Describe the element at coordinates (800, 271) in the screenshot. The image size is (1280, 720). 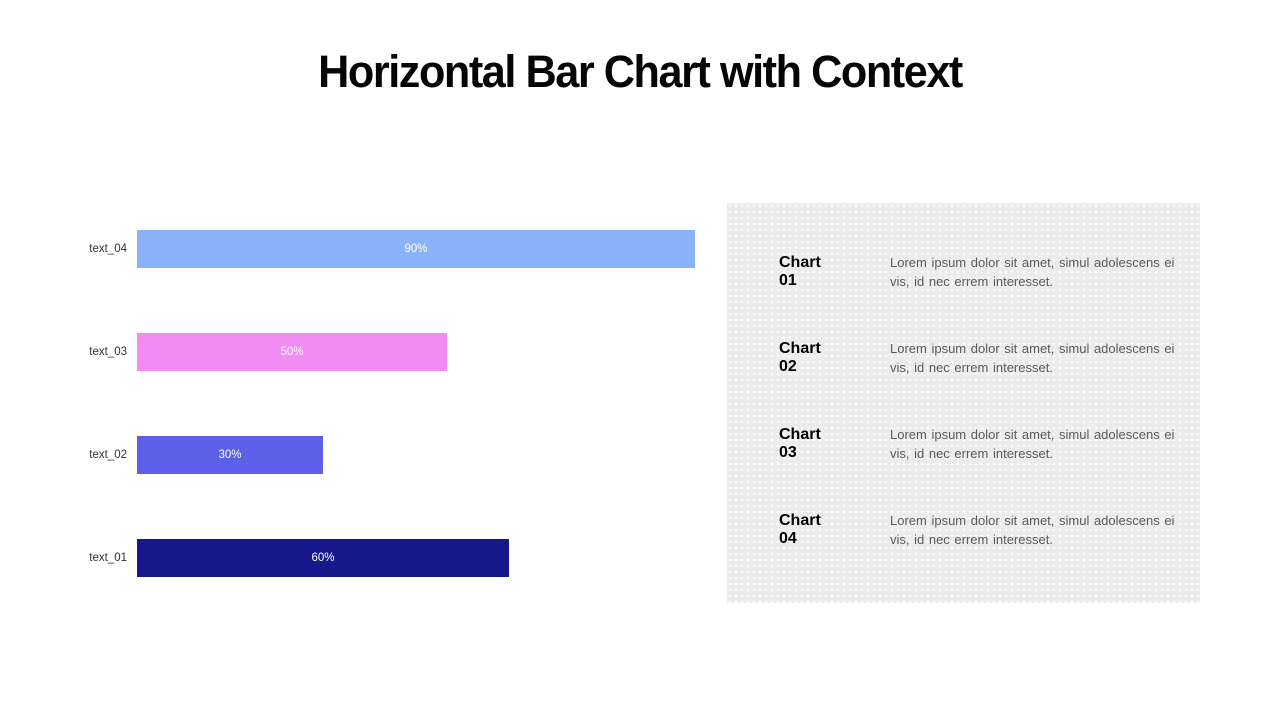
I see `context-entry-title: Chart 01` at that location.